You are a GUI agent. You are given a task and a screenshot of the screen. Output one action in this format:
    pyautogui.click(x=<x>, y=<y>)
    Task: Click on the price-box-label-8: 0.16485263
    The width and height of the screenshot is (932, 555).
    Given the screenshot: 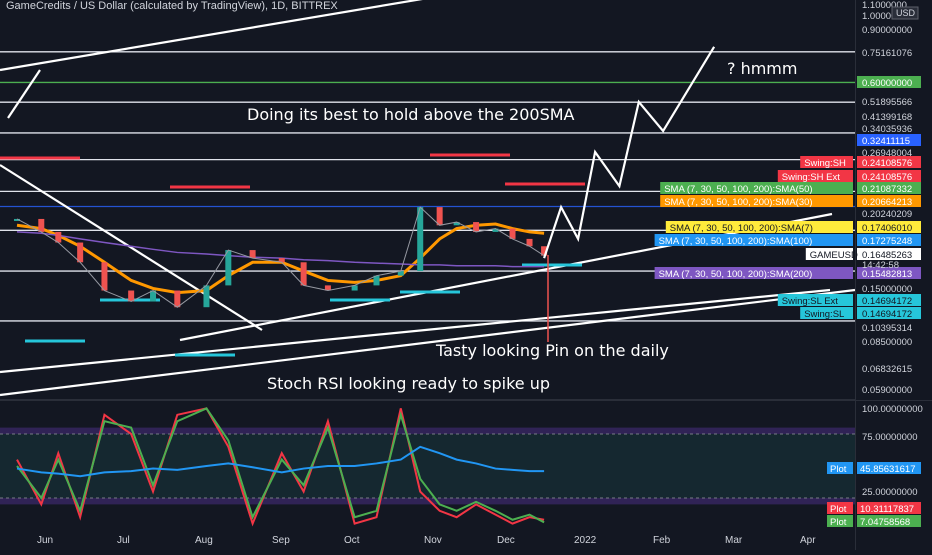 What is the action you would take?
    pyautogui.click(x=887, y=255)
    